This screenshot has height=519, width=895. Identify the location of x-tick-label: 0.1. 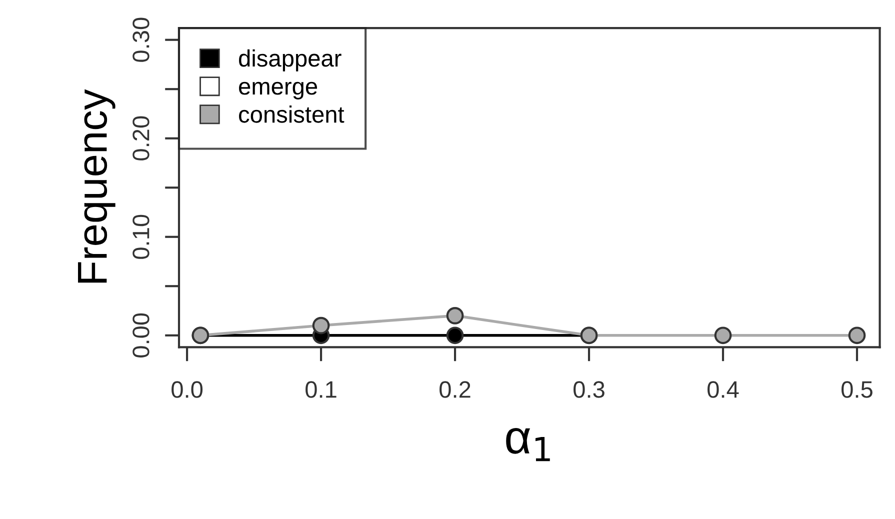
(321, 389).